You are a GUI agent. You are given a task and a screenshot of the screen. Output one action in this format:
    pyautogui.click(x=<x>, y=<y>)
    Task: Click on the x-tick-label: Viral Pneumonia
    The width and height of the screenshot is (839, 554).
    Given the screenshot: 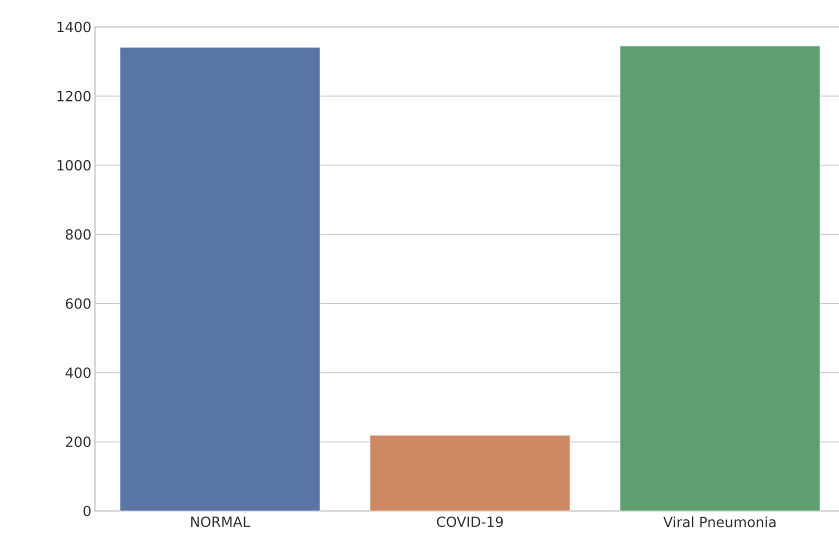 What is the action you would take?
    pyautogui.click(x=719, y=522)
    